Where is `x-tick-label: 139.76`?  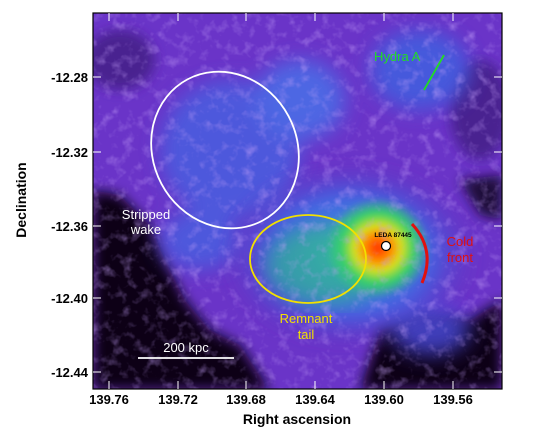
x-tick-label: 139.76 is located at coordinates (109, 399).